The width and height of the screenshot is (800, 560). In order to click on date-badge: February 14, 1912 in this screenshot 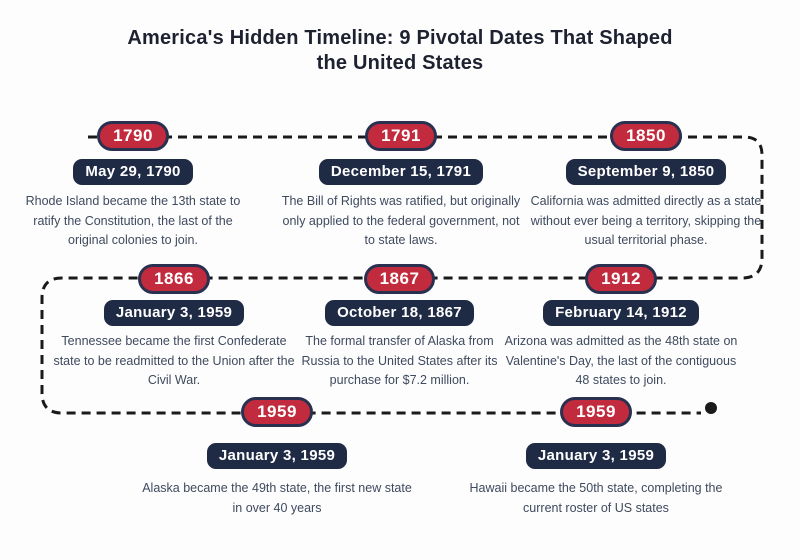, I will do `click(621, 313)`.